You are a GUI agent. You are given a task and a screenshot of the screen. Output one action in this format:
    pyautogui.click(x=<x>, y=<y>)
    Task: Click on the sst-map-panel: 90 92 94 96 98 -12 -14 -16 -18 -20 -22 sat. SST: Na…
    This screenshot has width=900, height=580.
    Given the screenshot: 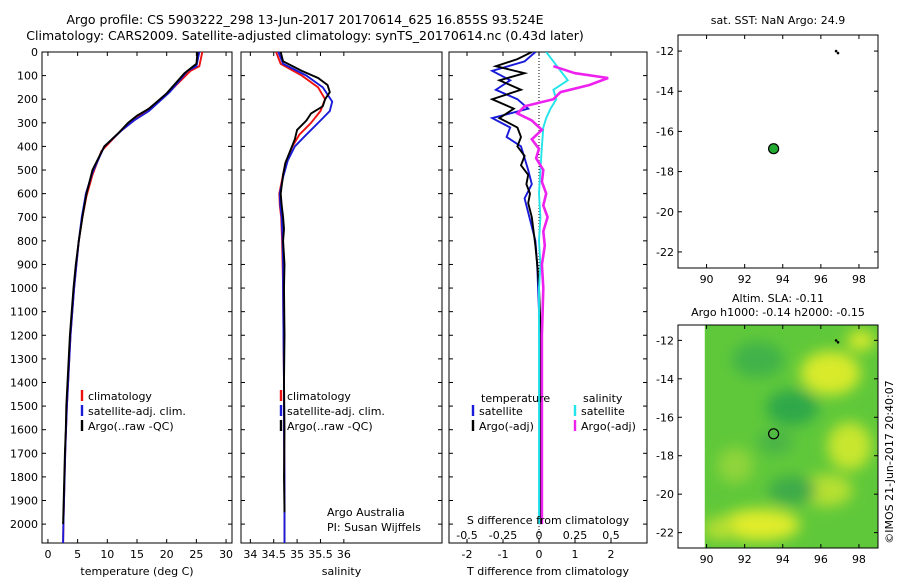 What is the action you would take?
    pyautogui.click(x=767, y=150)
    